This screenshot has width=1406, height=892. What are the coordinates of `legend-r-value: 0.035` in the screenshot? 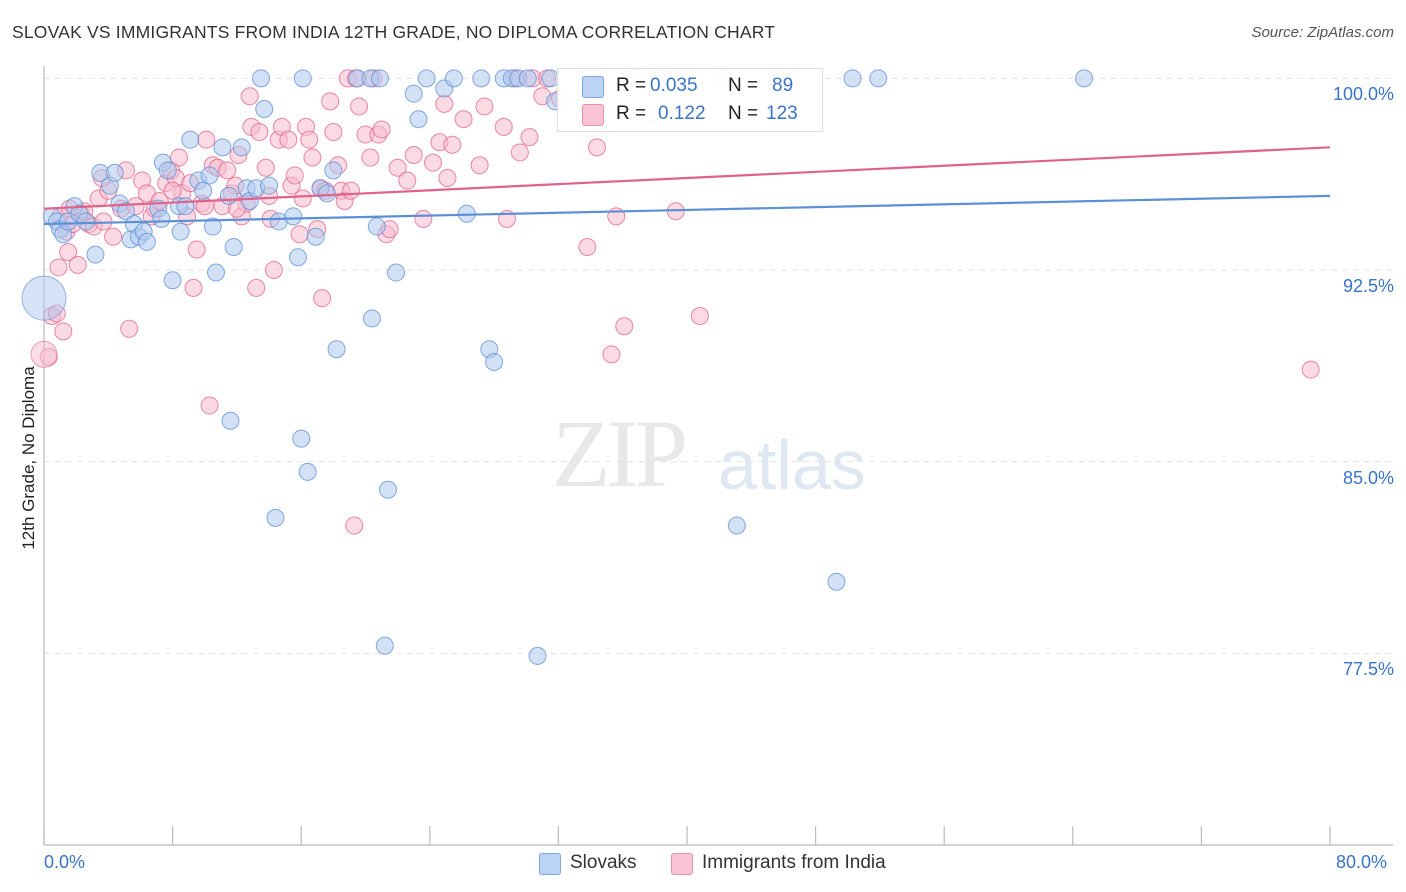 It's located at (674, 85).